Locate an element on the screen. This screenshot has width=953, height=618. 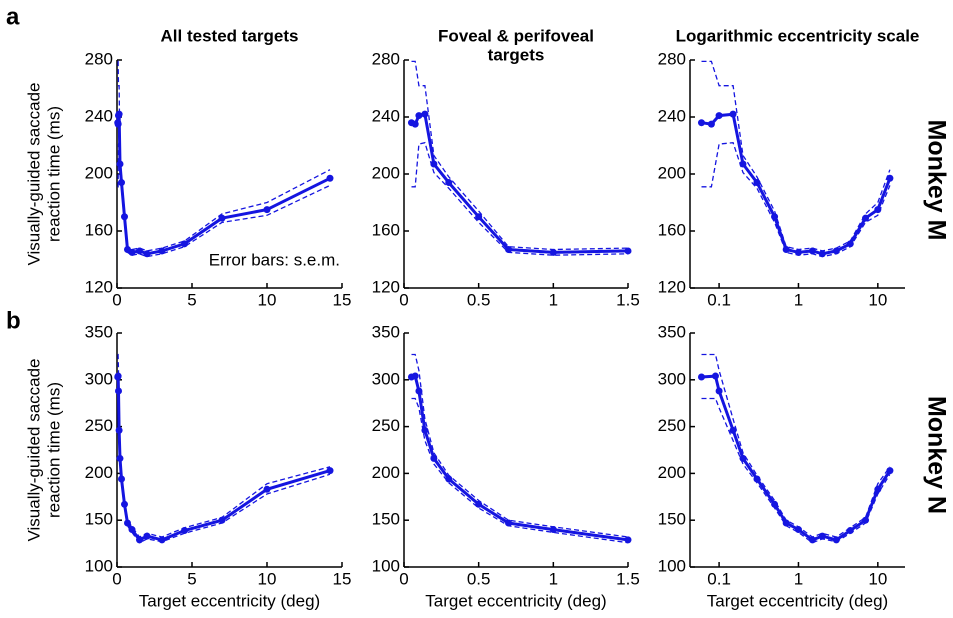
monkey-label: Monkey M is located at coordinates (936, 180).